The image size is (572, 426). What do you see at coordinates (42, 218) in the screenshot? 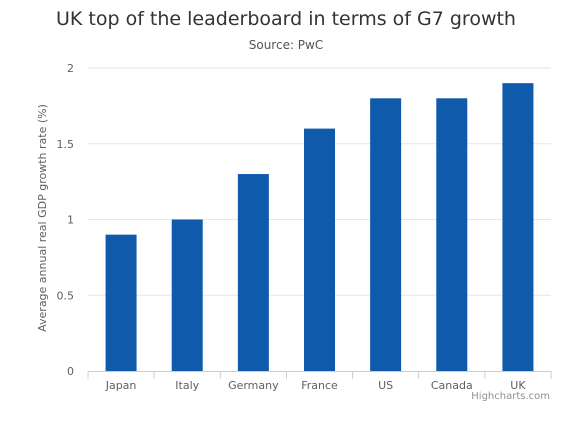
I see `y-axis-label: Average annual real GDP growth rate (%)` at bounding box center [42, 218].